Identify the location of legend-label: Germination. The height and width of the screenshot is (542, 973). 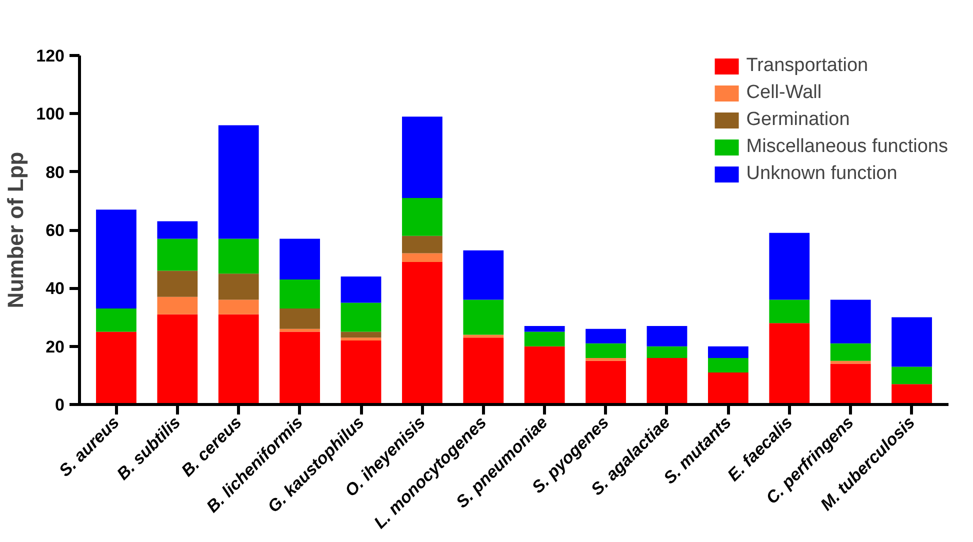
(798, 120).